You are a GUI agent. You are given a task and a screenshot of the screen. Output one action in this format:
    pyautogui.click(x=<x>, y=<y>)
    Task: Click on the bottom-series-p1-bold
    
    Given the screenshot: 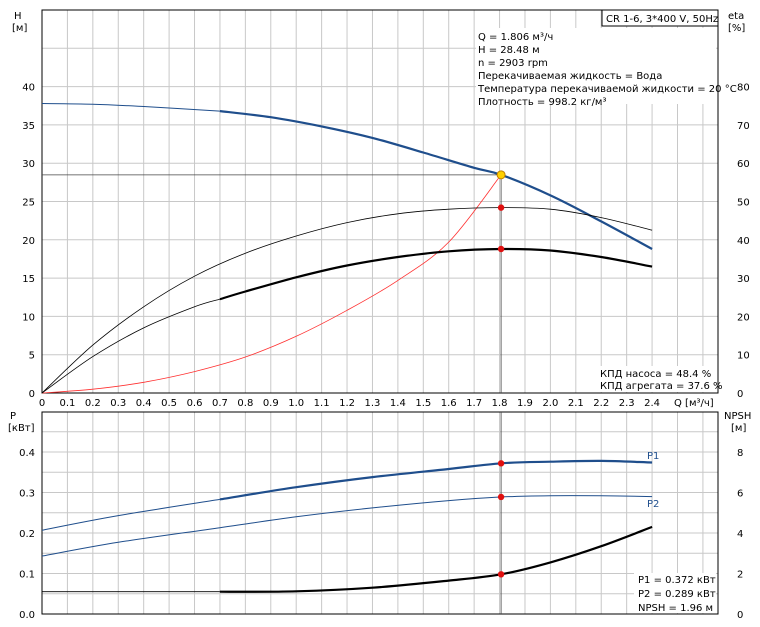 What is the action you would take?
    pyautogui.click(x=436, y=480)
    